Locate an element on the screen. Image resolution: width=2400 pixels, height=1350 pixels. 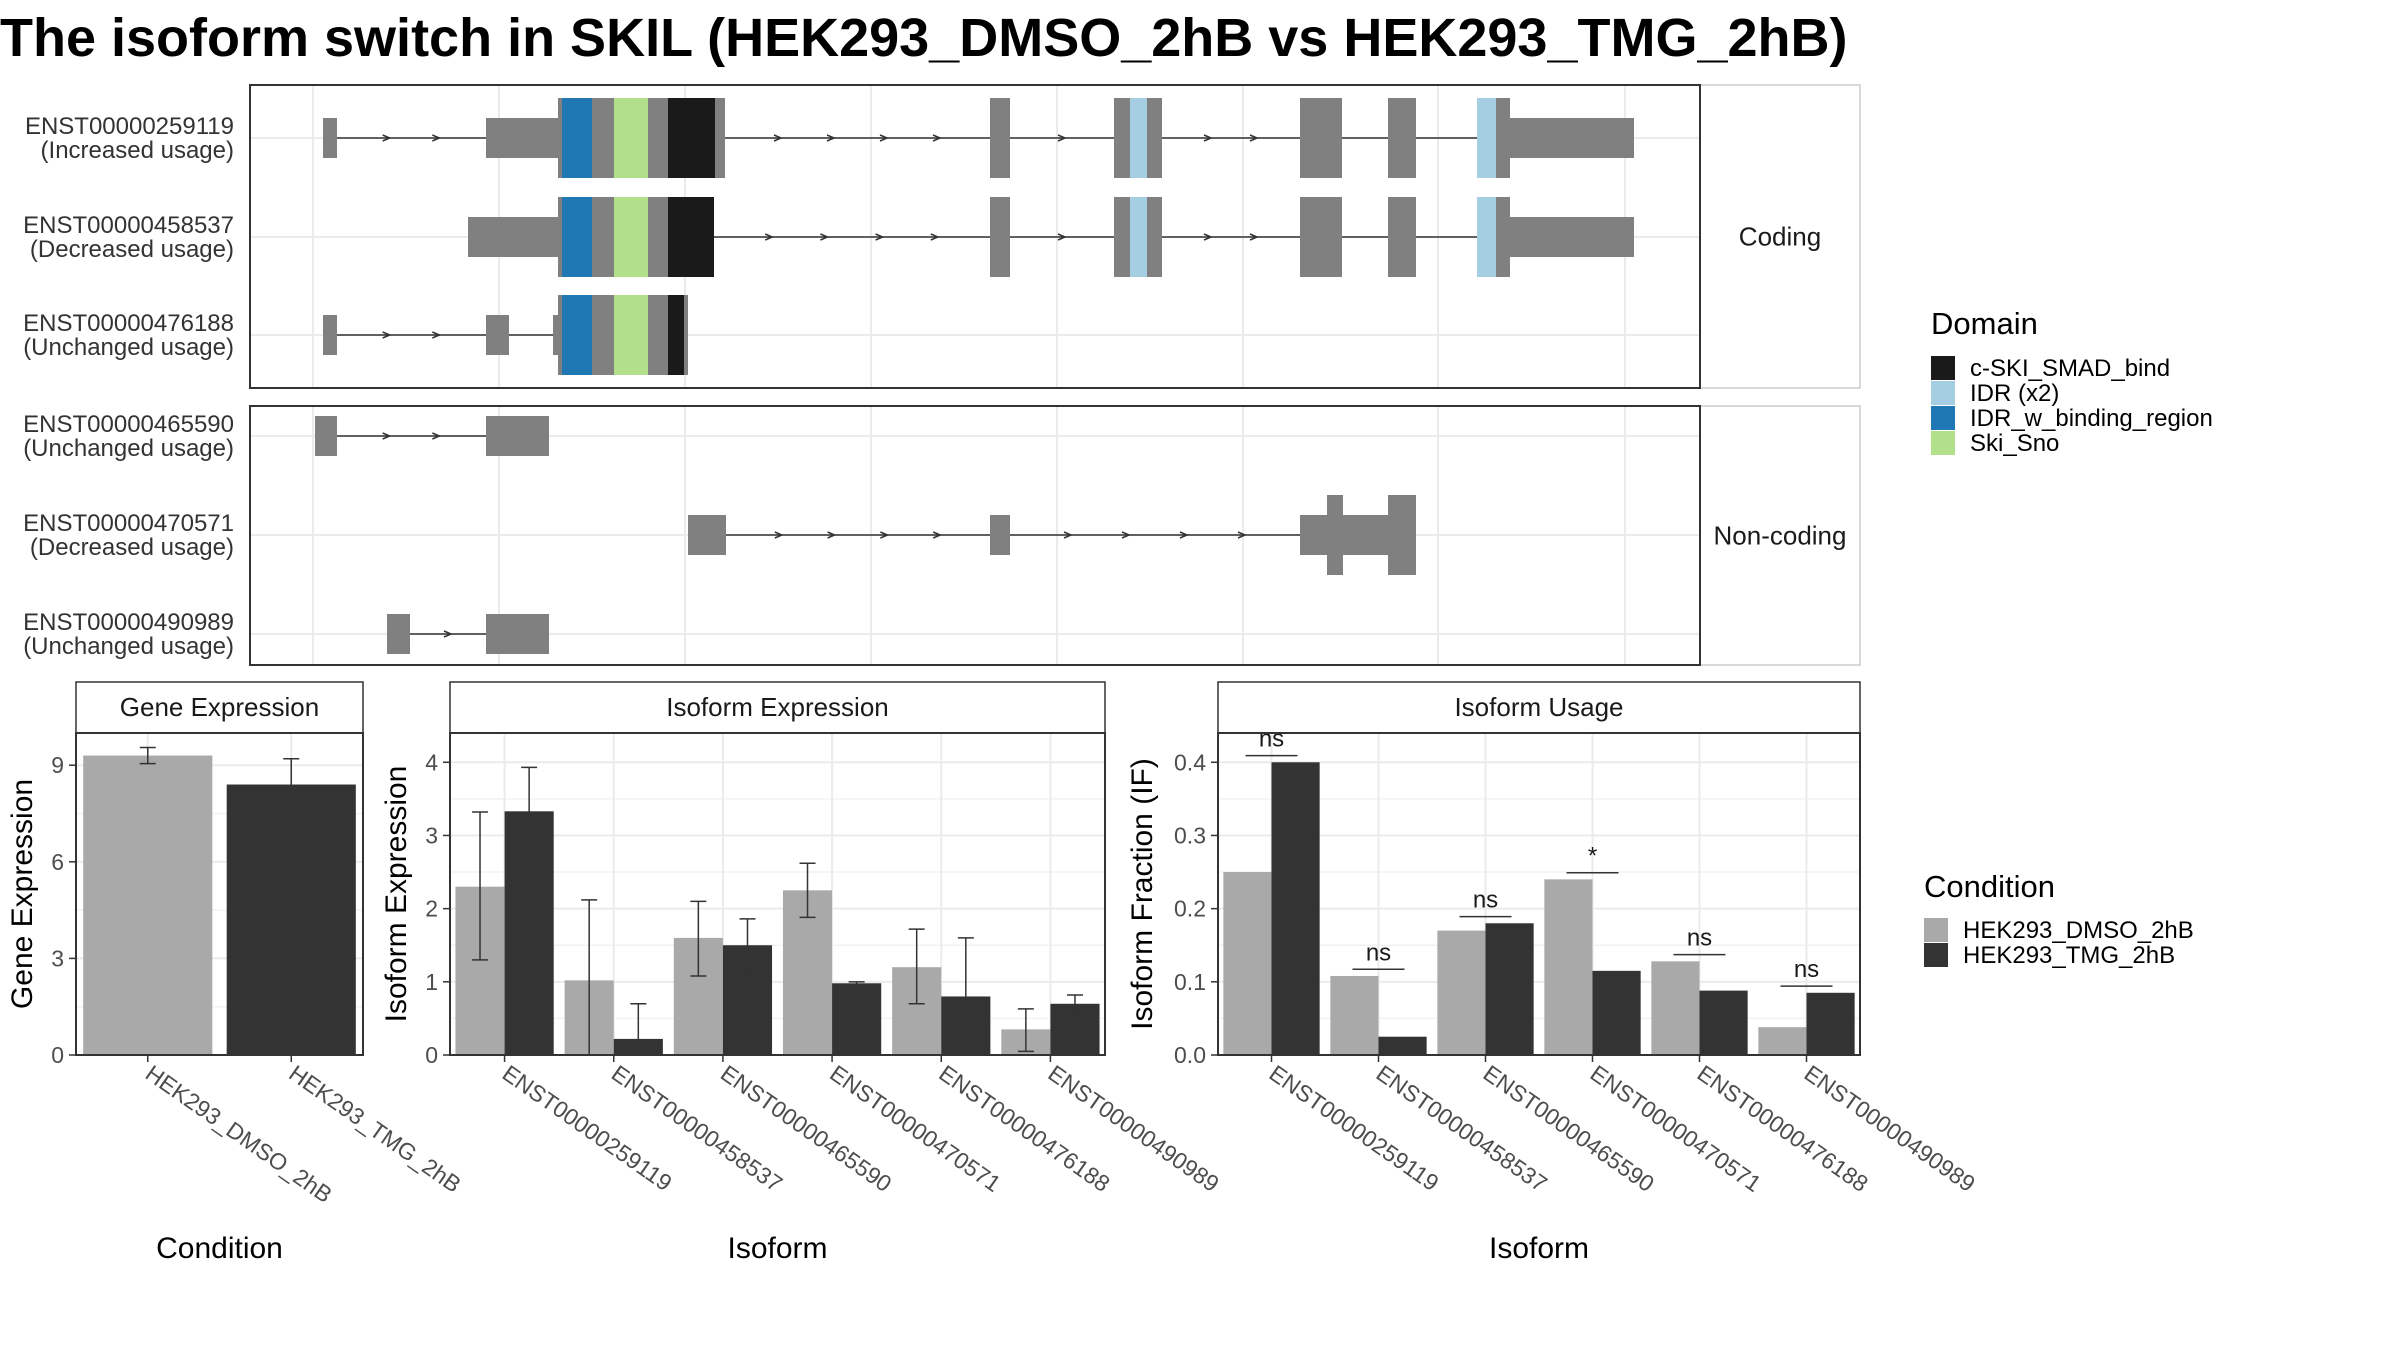
structure-panel-border is located at coordinates (975, 236).